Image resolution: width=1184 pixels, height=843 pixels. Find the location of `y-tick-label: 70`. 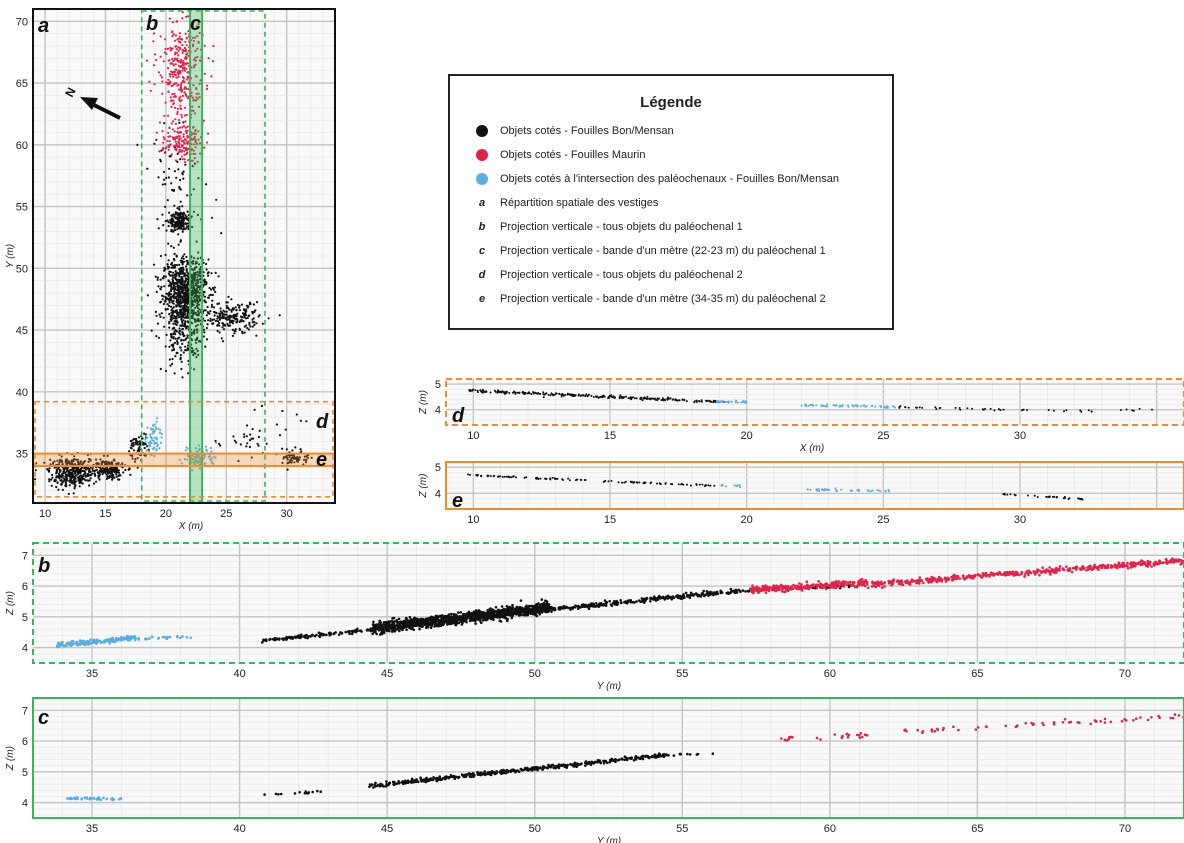

y-tick-label: 70 is located at coordinates (22, 22).